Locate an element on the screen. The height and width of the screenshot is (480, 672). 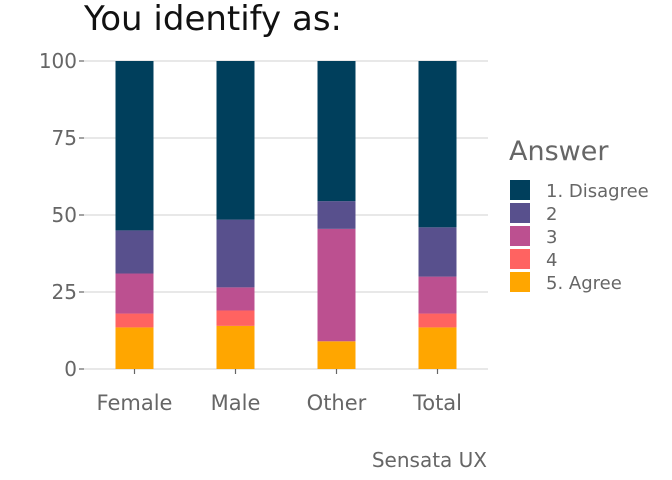
legend-label: 1. Disagree is located at coordinates (597, 191).